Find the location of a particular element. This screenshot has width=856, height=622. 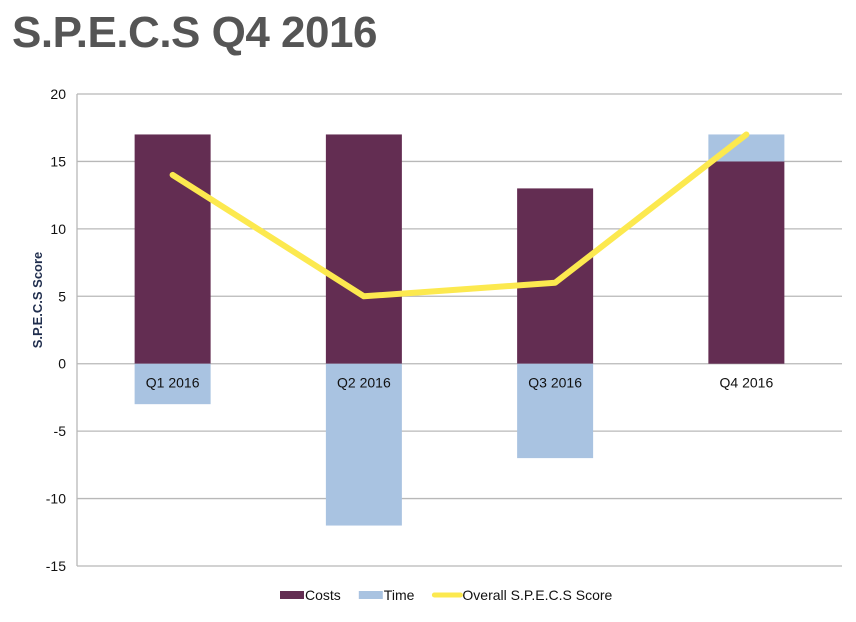

y-tick-label: -10 is located at coordinates (56, 499).